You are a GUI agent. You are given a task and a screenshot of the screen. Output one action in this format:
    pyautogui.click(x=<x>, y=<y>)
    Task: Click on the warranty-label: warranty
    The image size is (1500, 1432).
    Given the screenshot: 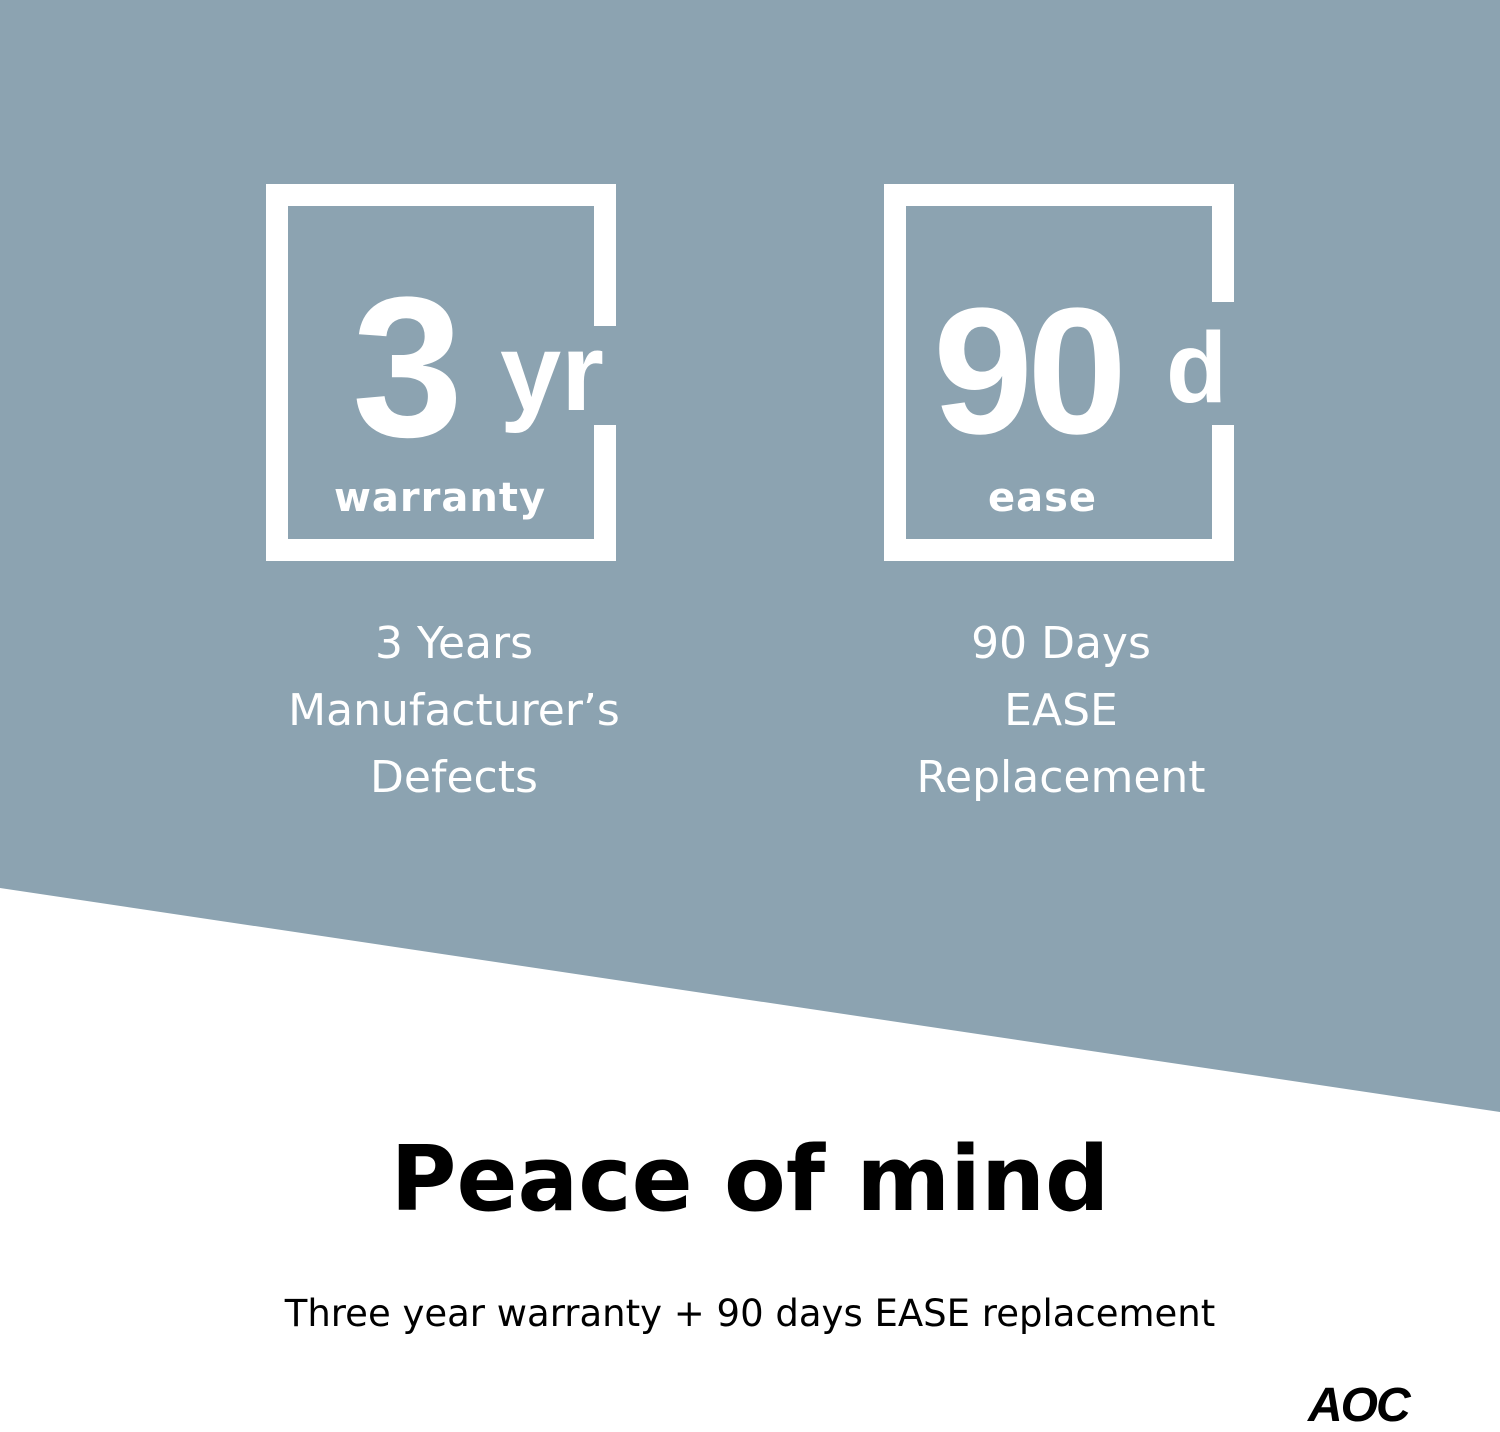 What is the action you would take?
    pyautogui.click(x=440, y=498)
    